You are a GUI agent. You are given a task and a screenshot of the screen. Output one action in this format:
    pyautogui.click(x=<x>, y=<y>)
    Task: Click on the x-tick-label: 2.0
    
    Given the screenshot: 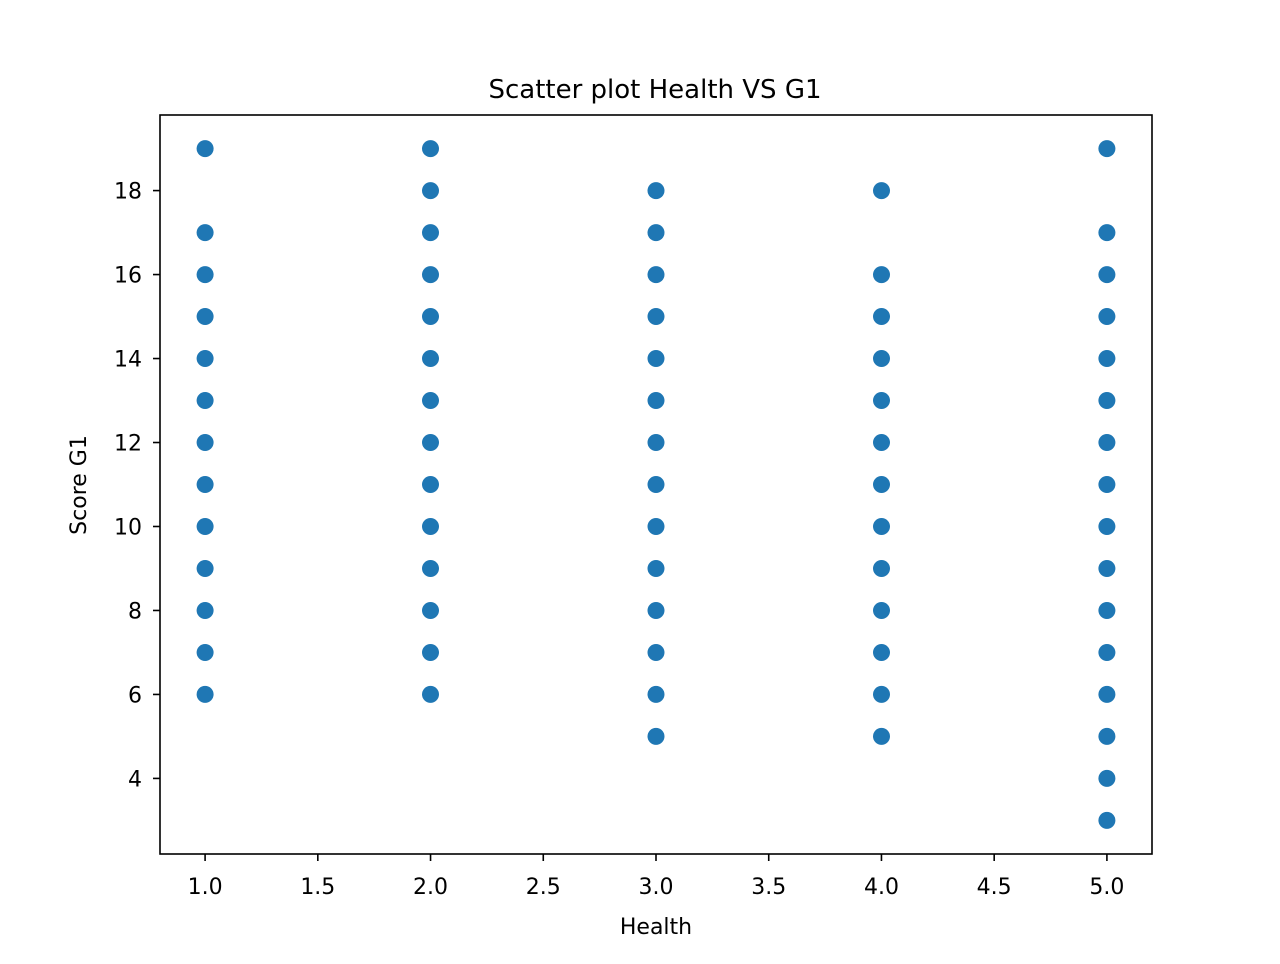 What is the action you would take?
    pyautogui.click(x=430, y=887)
    